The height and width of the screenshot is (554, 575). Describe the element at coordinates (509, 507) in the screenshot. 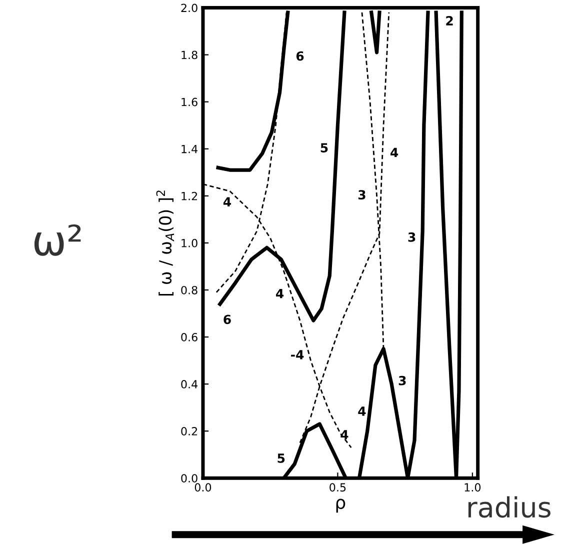

I see `text: radius` at that location.